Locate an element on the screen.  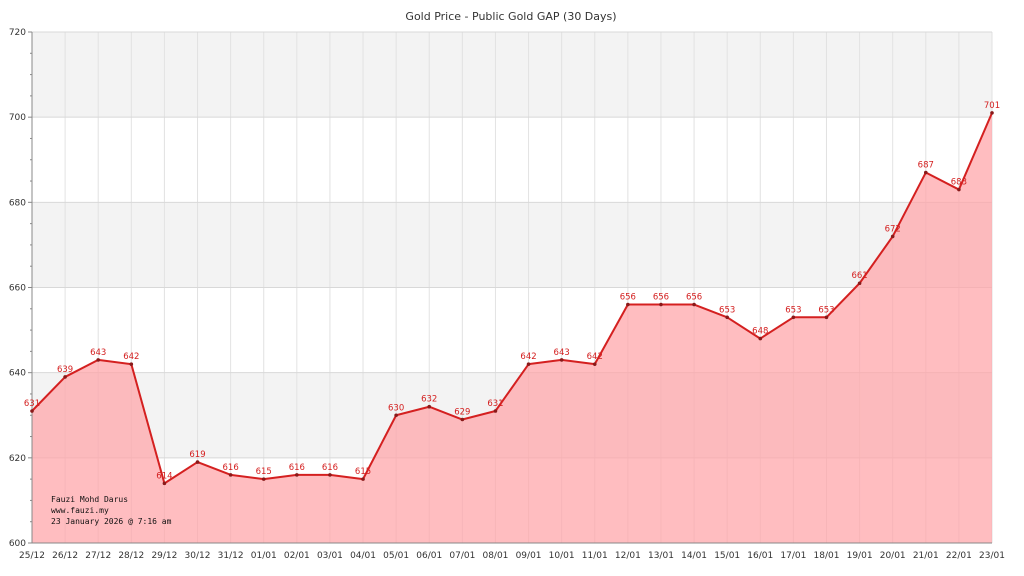
x-tick-label-18/01: 18/01 is located at coordinates (827, 556).